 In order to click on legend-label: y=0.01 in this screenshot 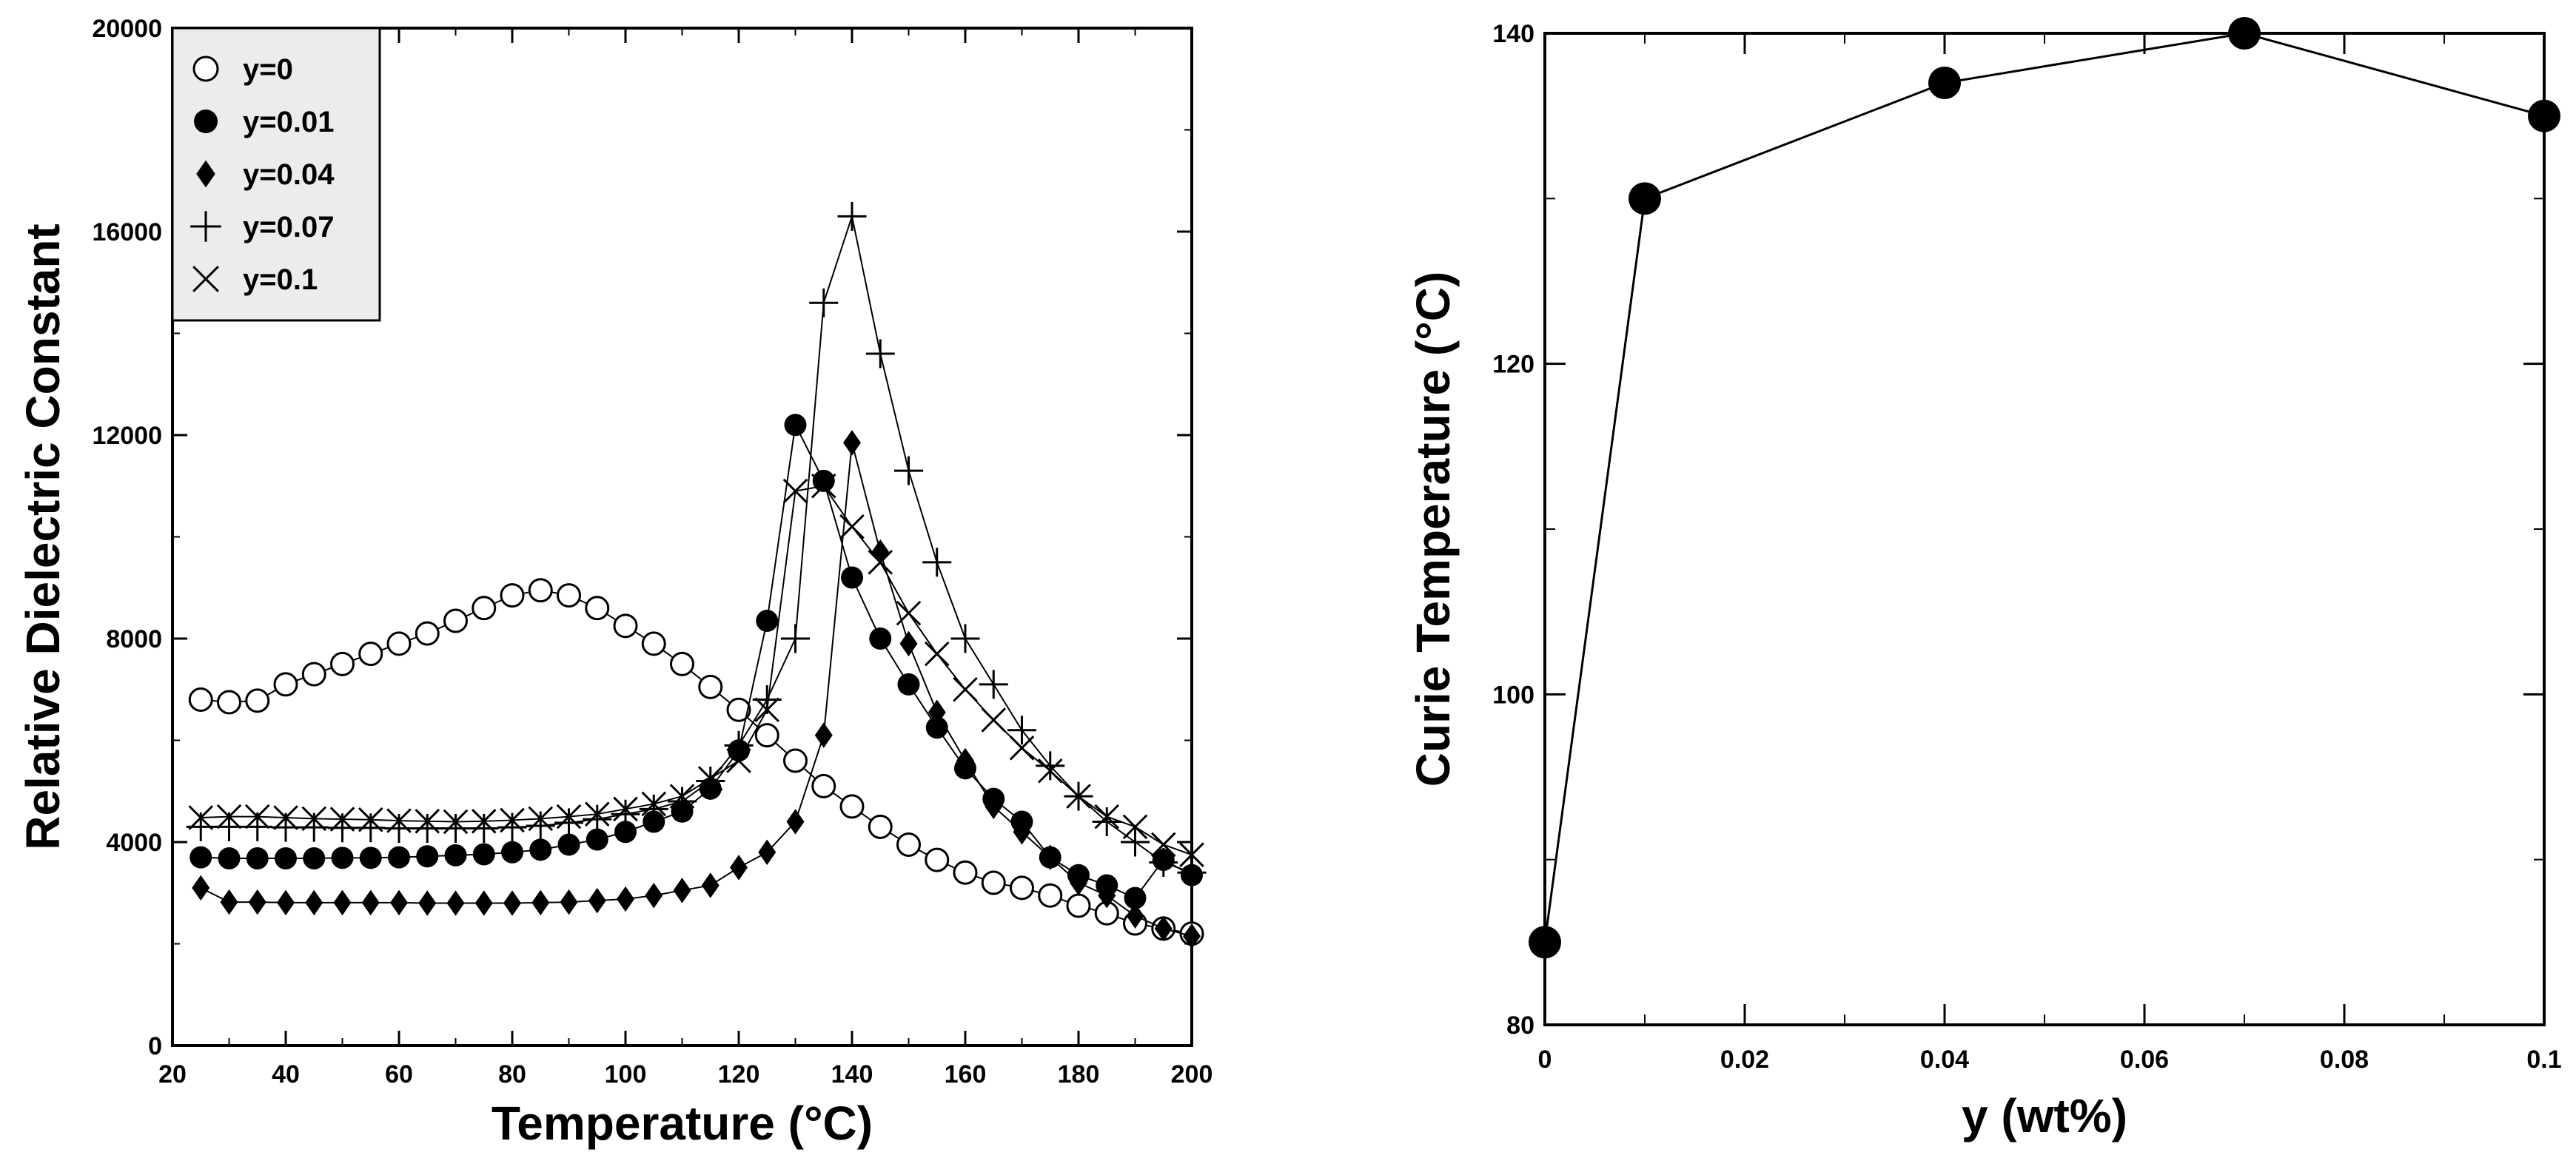, I will do `click(288, 122)`.